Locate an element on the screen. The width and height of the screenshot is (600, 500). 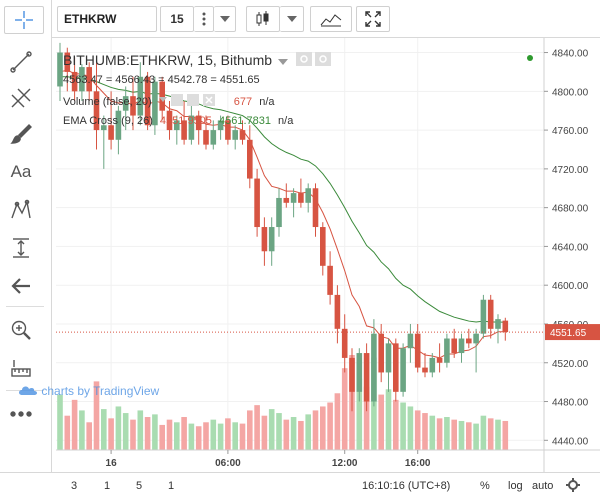
ema-label: EMA Cross (9, 26) is located at coordinates (108, 121).